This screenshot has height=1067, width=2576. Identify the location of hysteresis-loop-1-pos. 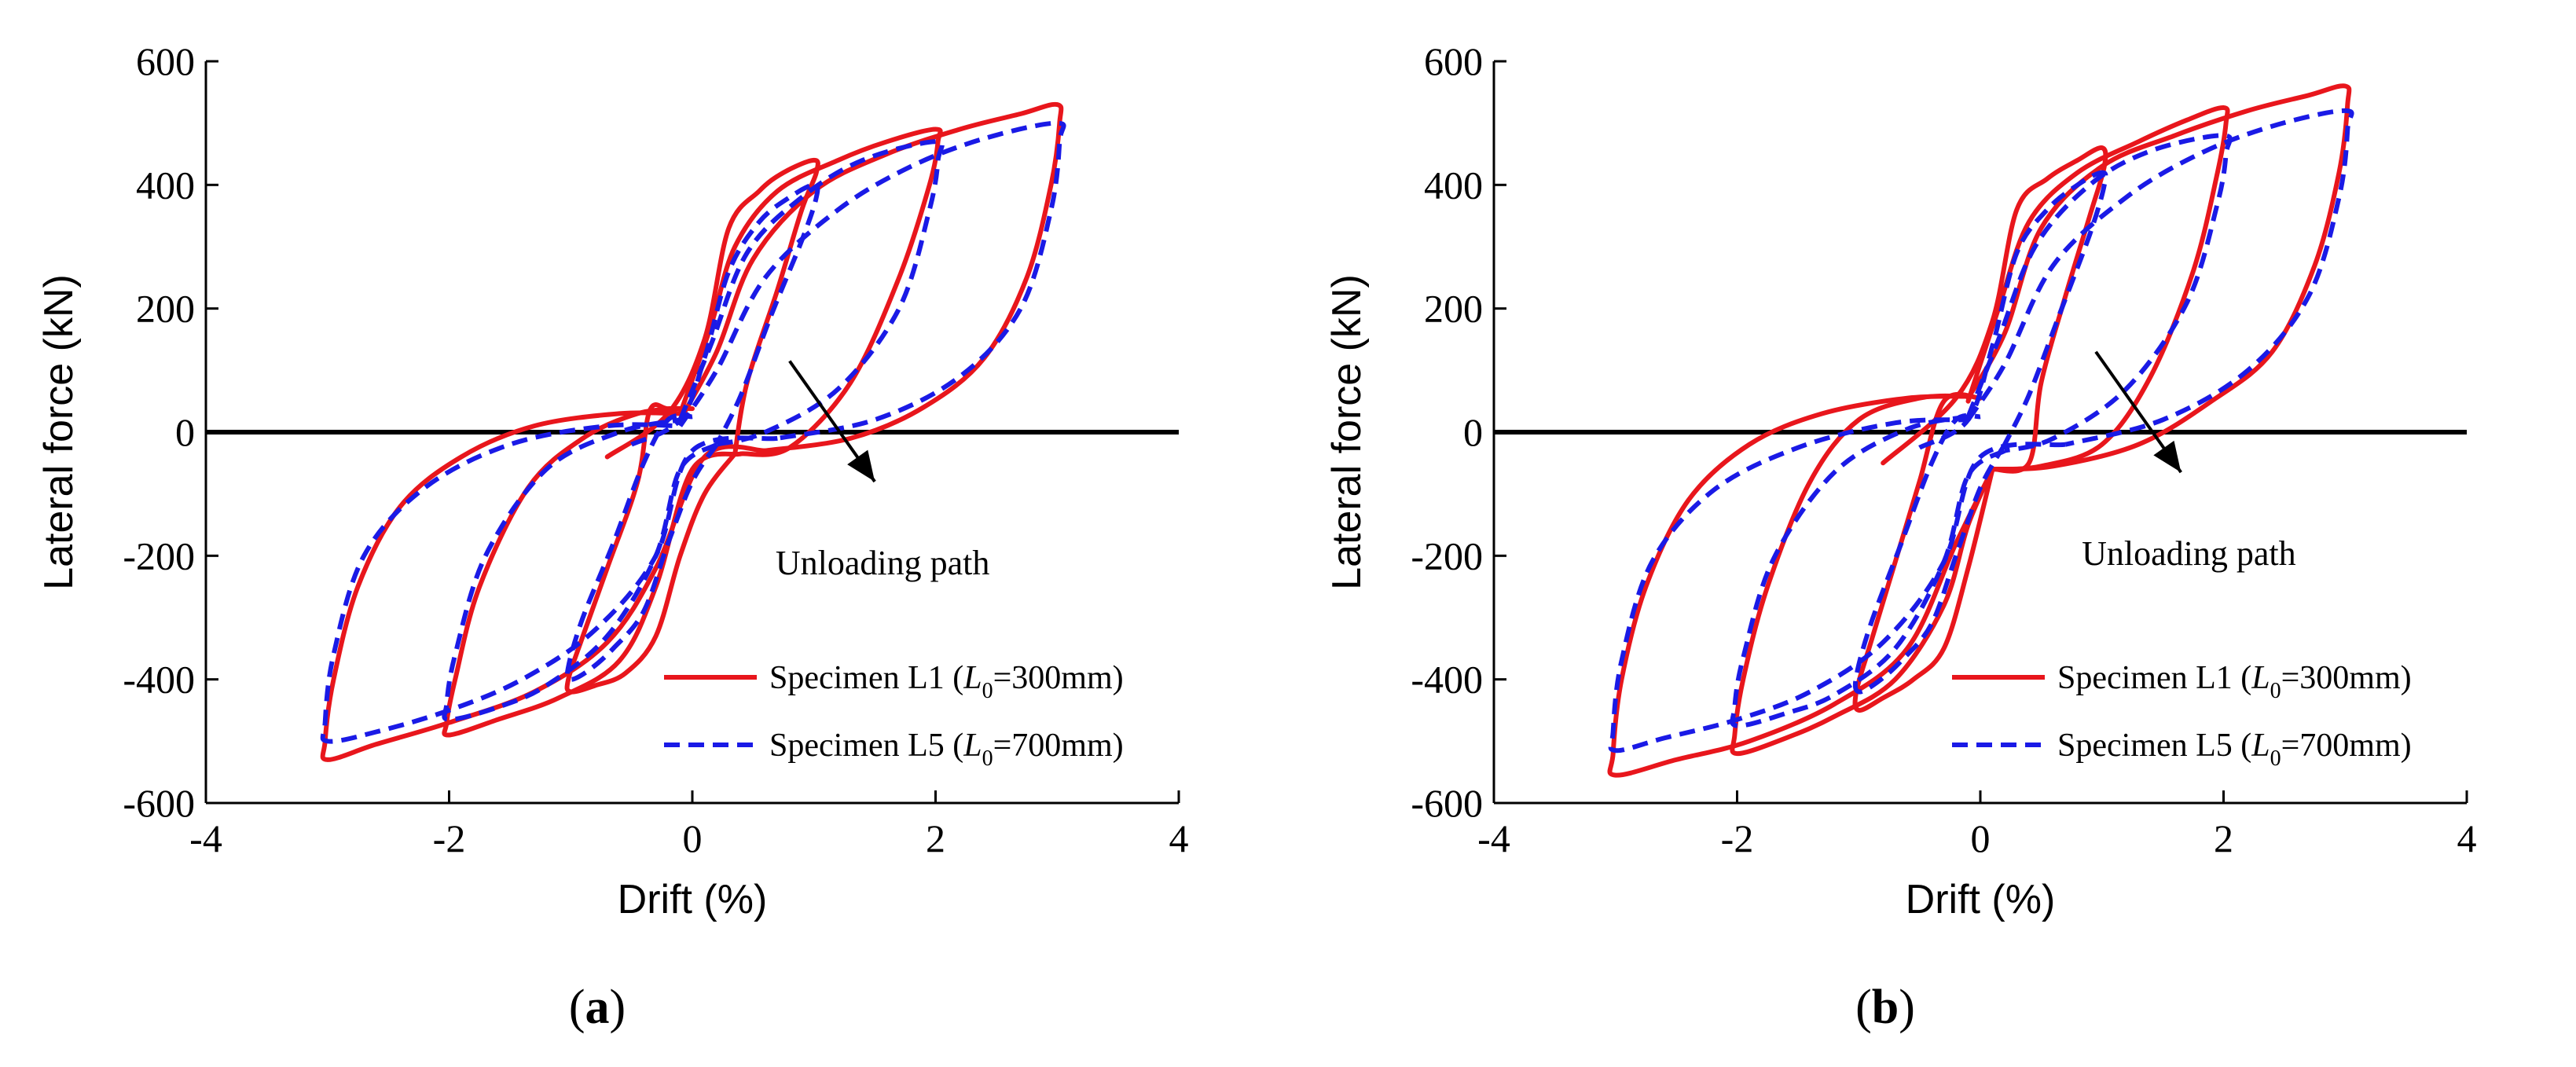
(2013, 310).